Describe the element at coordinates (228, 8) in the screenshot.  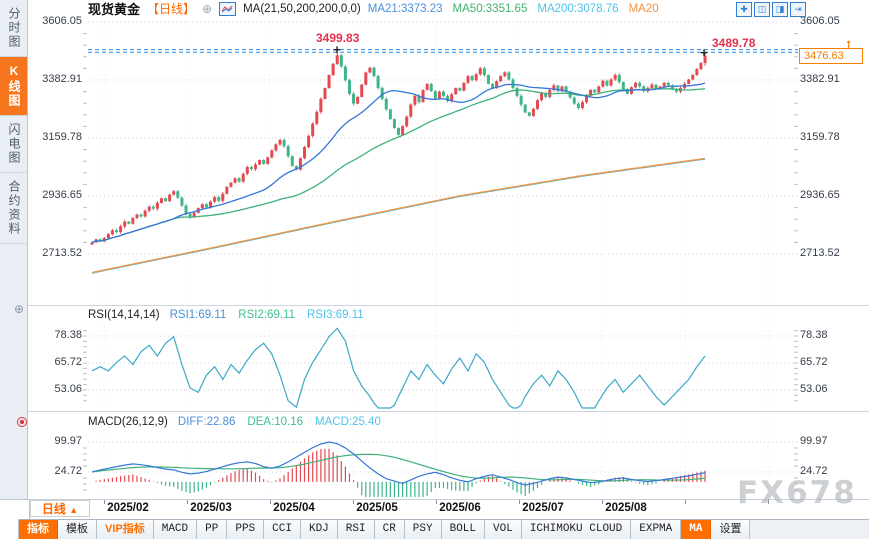
I see `ma-settings-icon` at that location.